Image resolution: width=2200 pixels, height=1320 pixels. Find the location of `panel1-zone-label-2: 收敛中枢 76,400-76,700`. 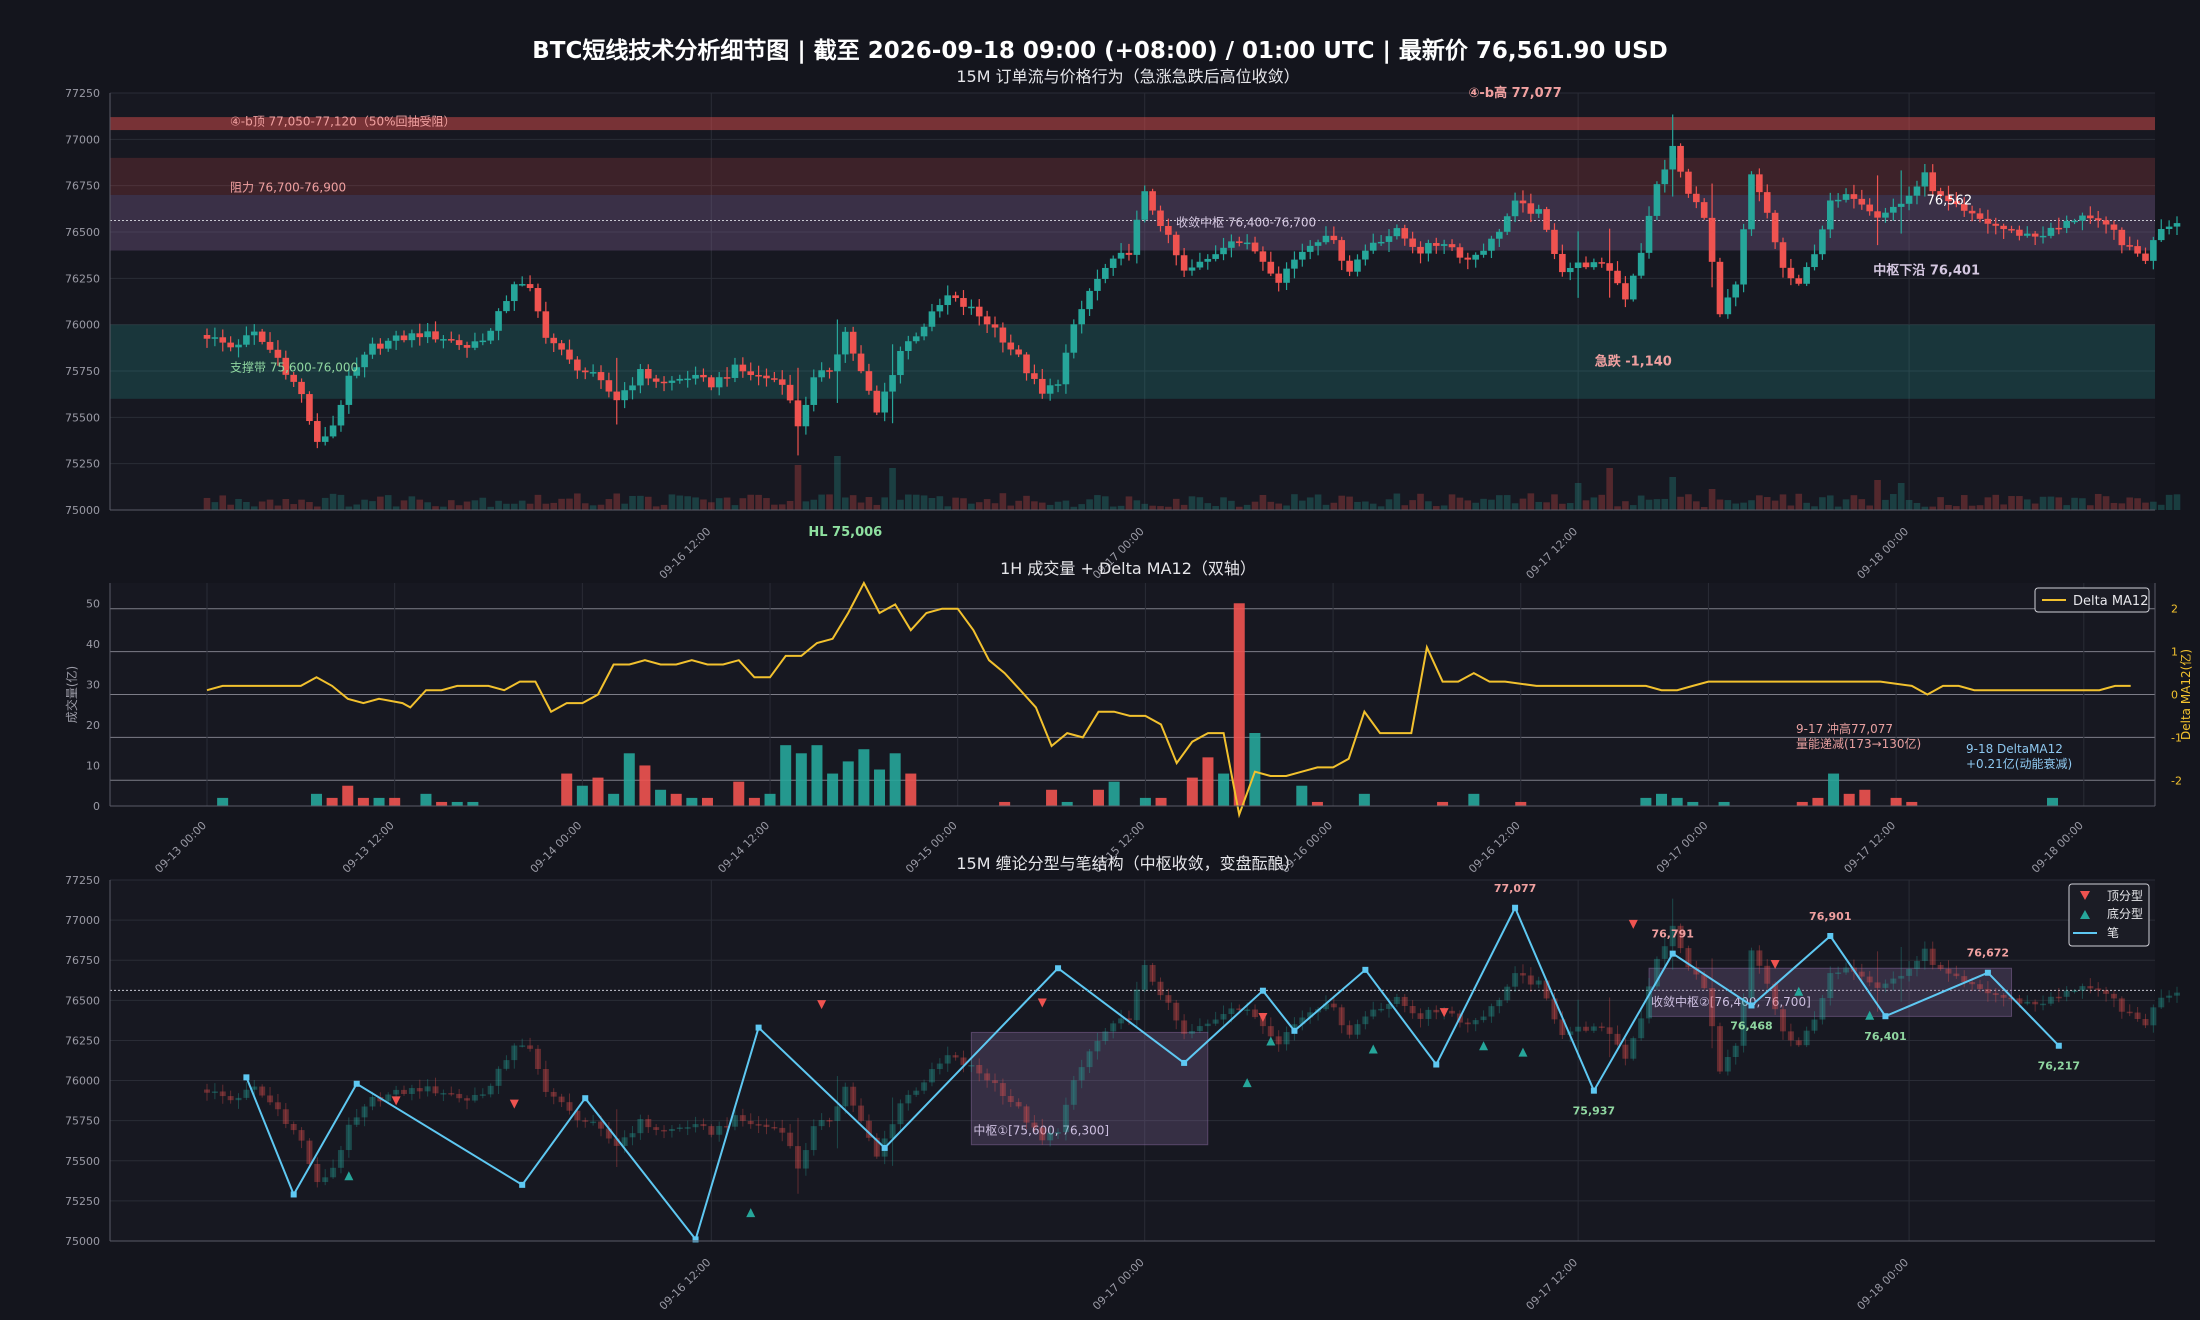

panel1-zone-label-2: 收敛中枢 76,400-76,700 is located at coordinates (1246, 222).